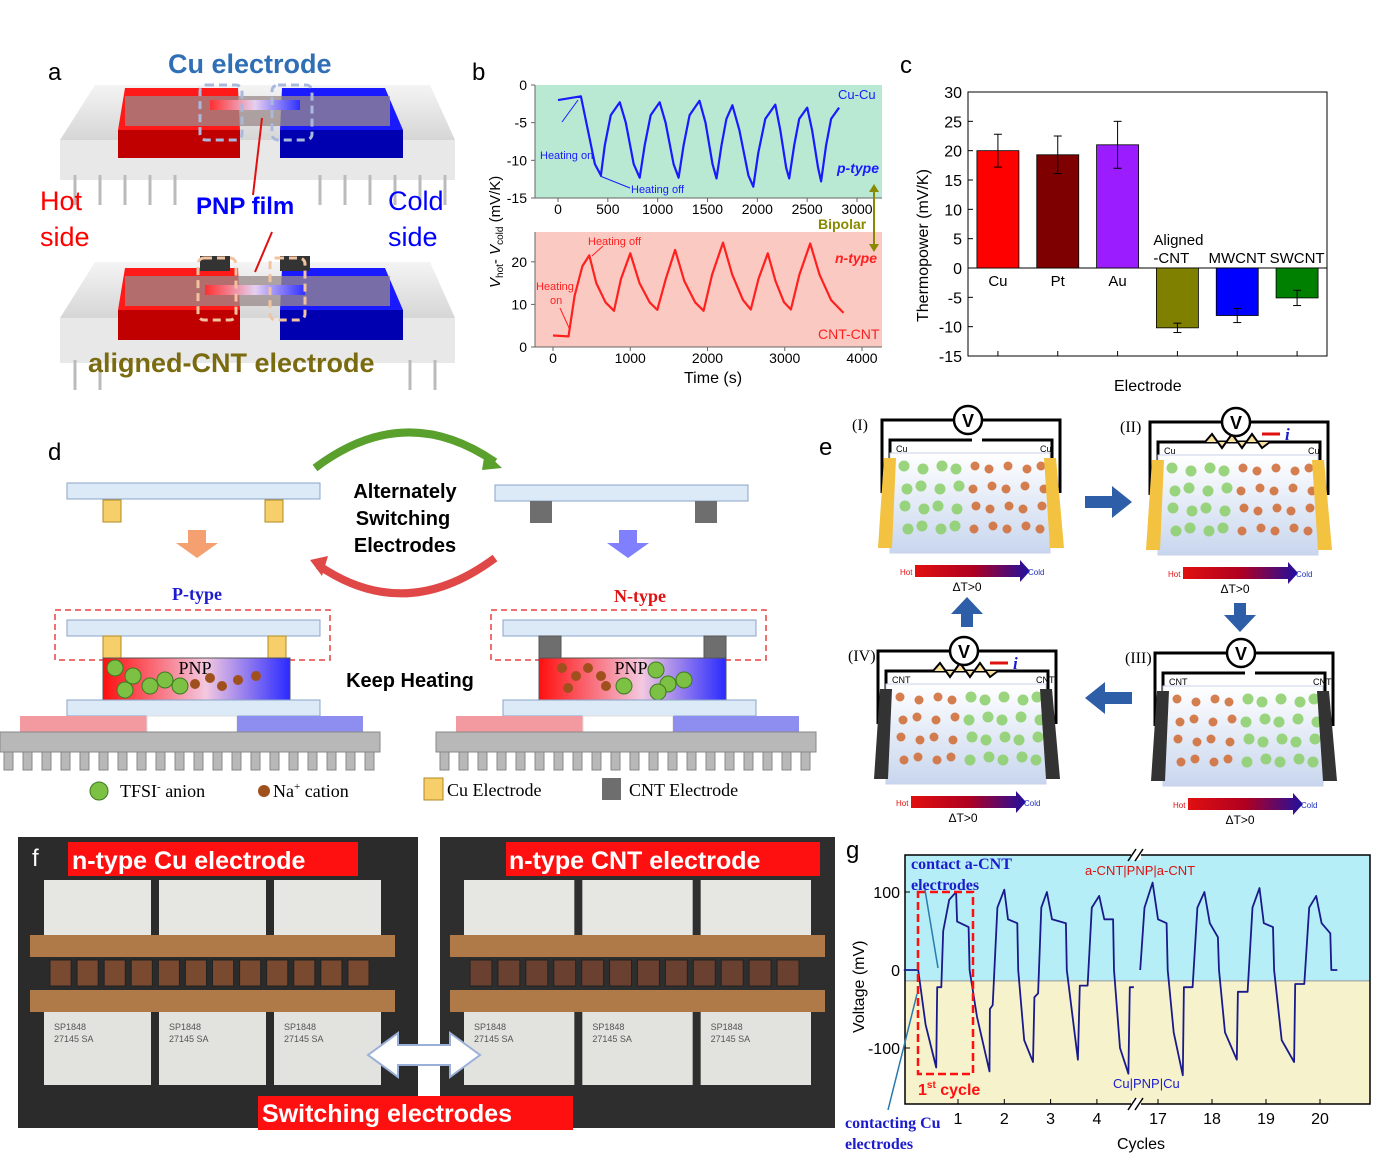 This screenshot has width=1380, height=1165. What do you see at coordinates (615, 182) in the screenshot?
I see `heating-off-pointer` at bounding box center [615, 182].